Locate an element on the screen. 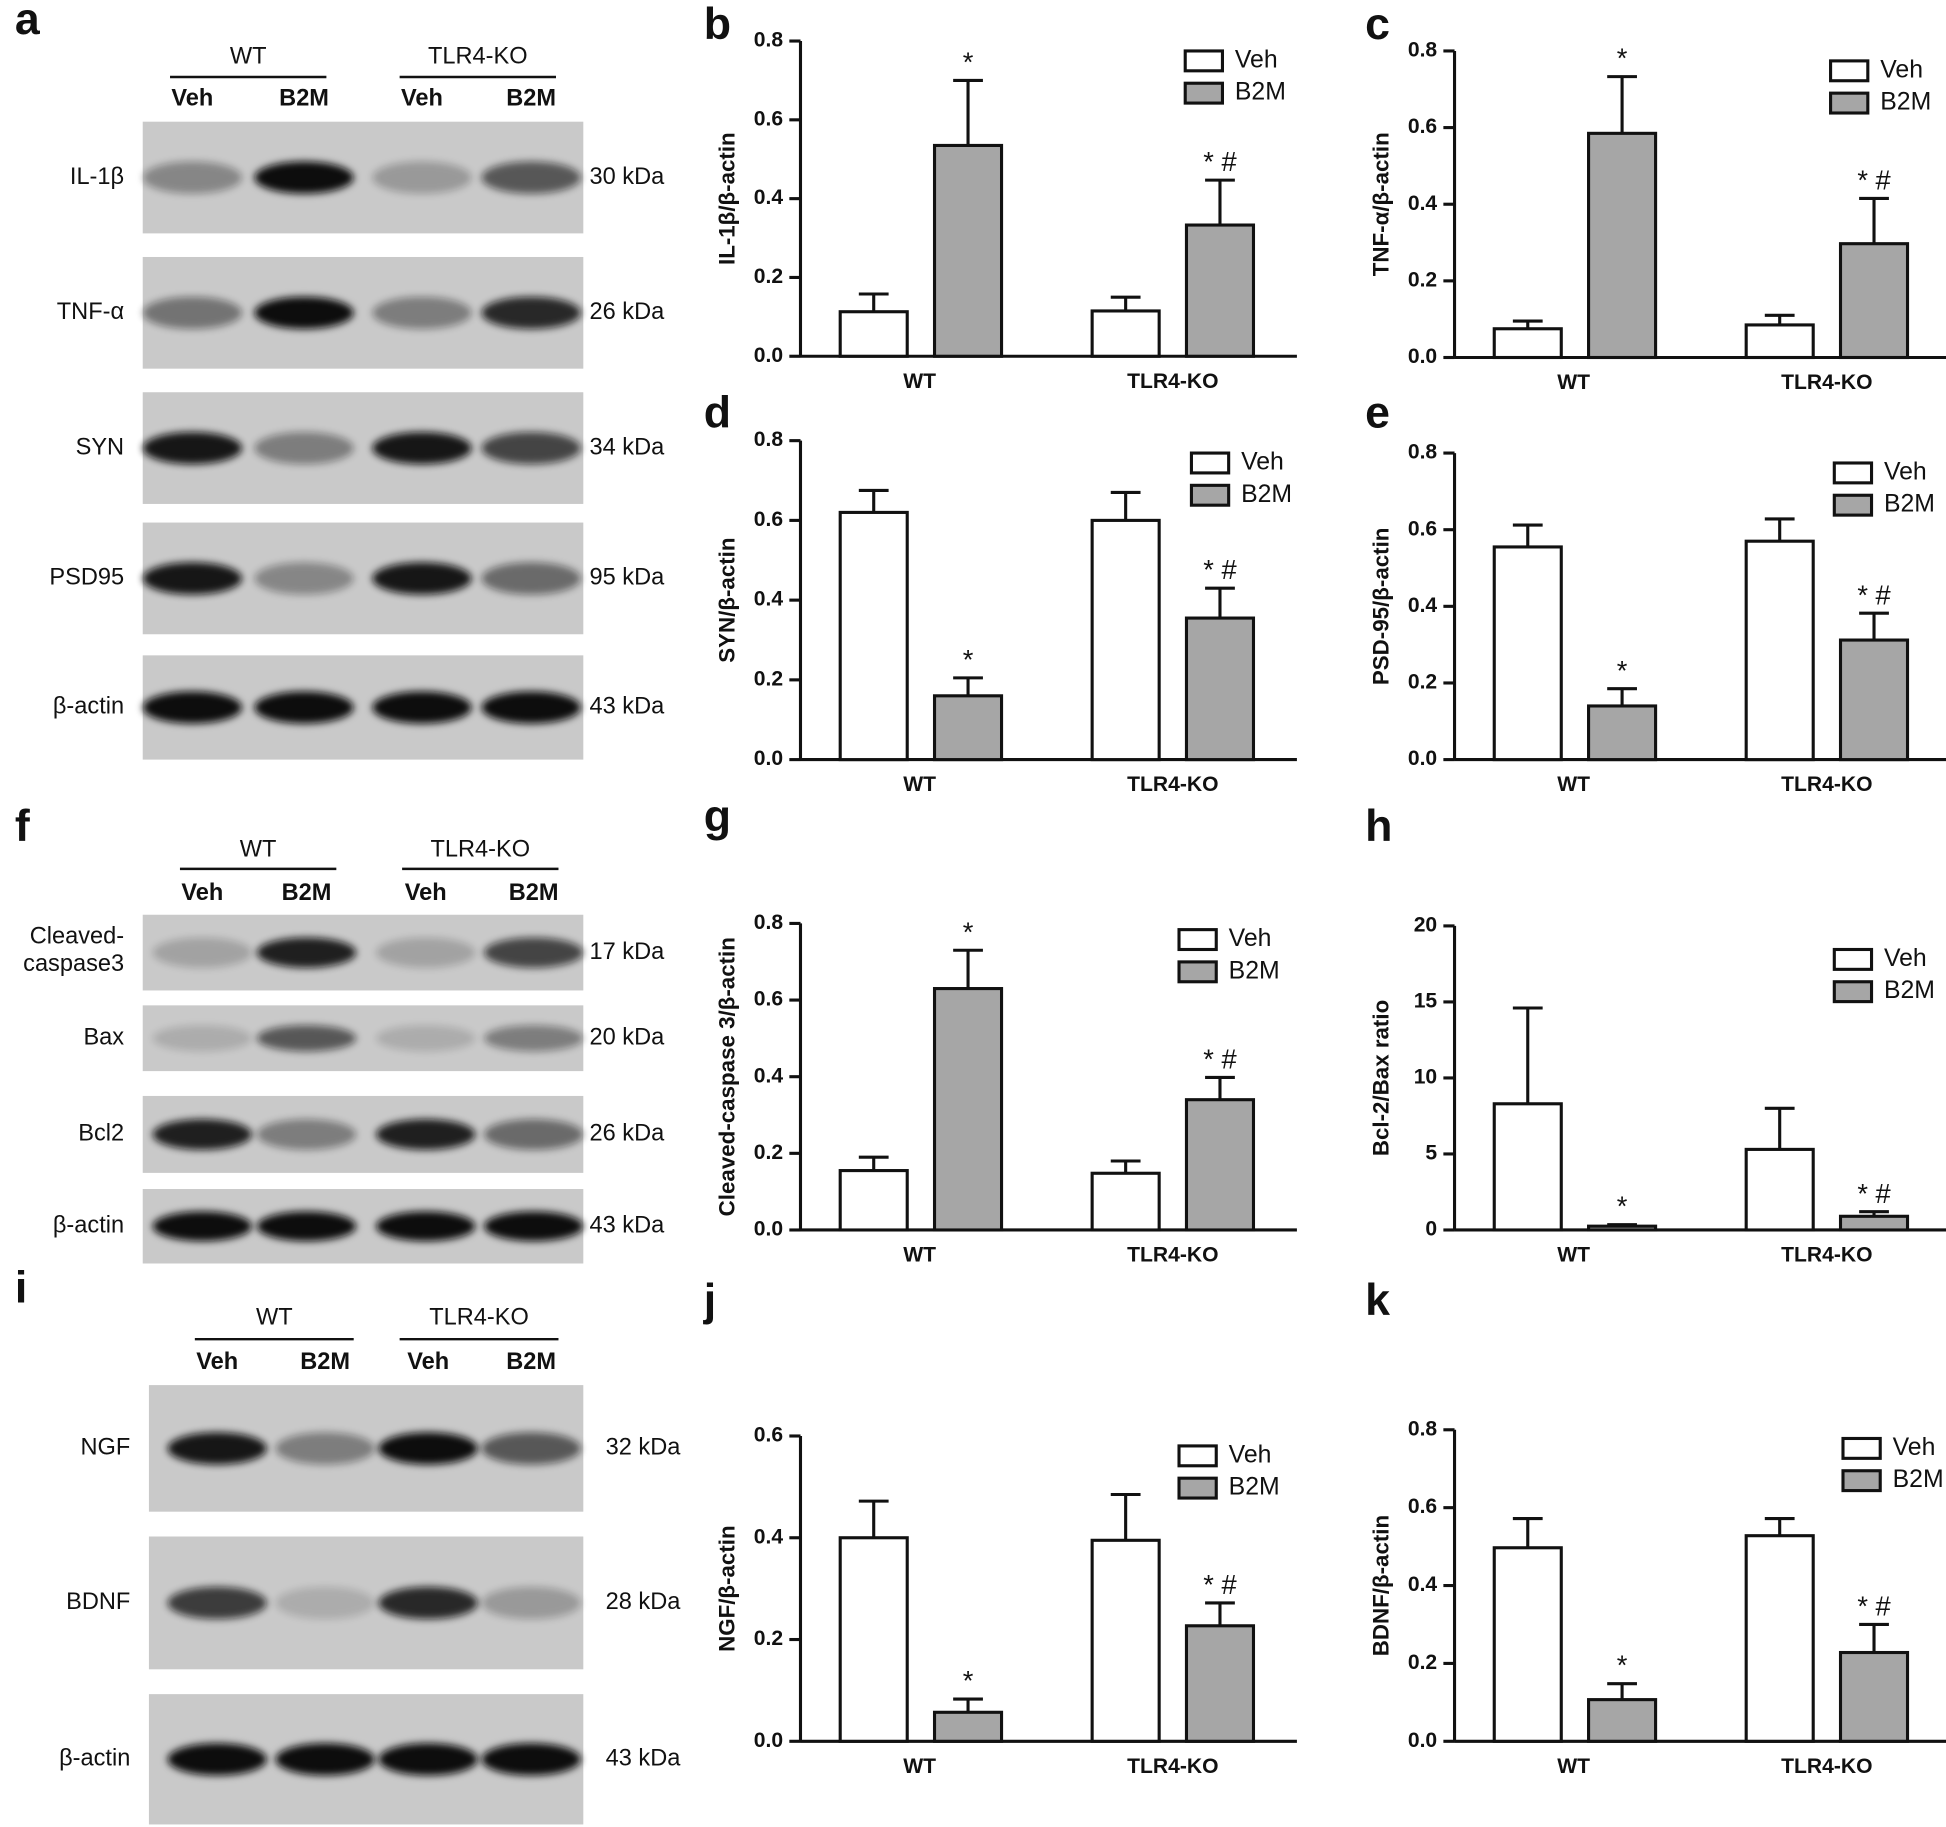  protein-label: BDNF is located at coordinates (98, 1601).